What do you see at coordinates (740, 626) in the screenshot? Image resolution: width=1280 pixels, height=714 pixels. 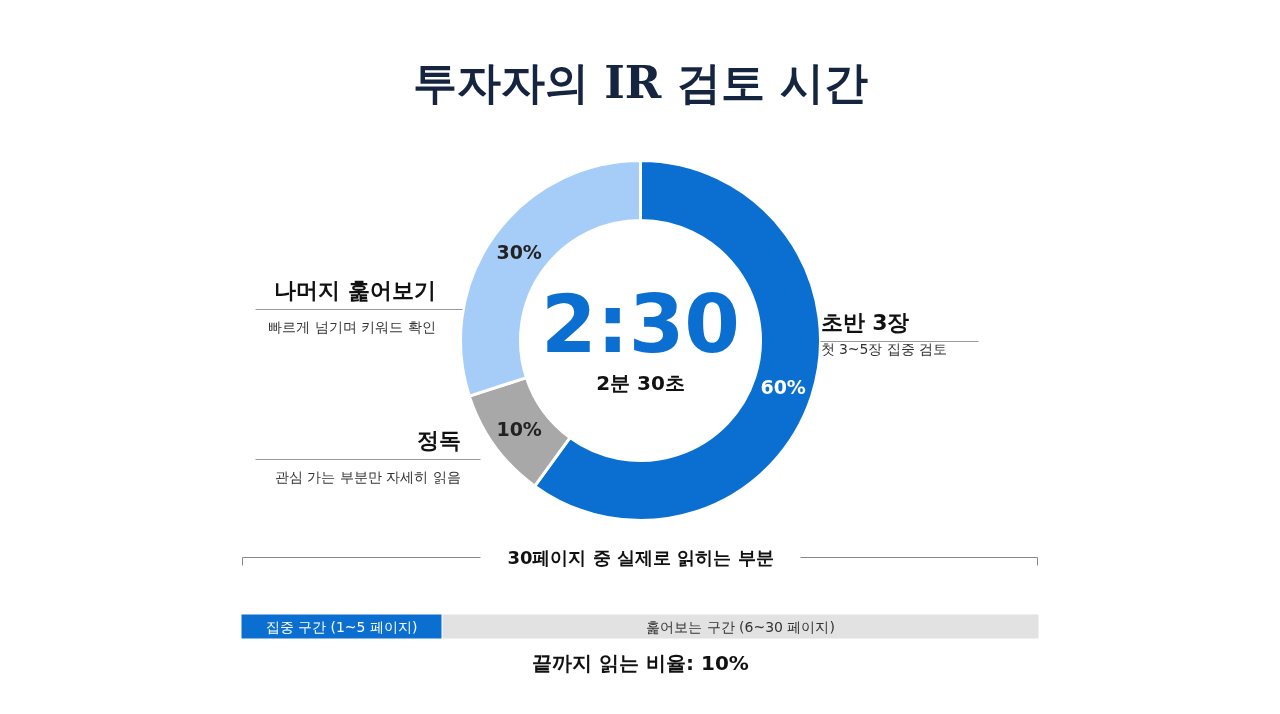 I see `text: 훑어보는 구간 (6~30 페이지)` at bounding box center [740, 626].